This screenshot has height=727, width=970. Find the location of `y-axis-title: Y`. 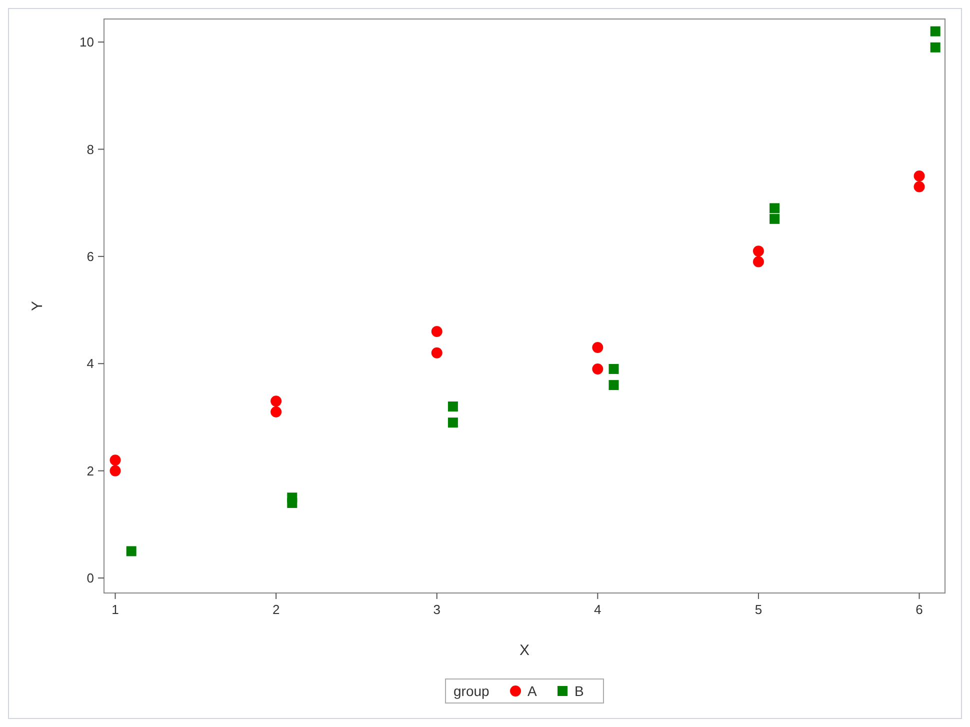

y-axis-title: Y is located at coordinates (37, 306).